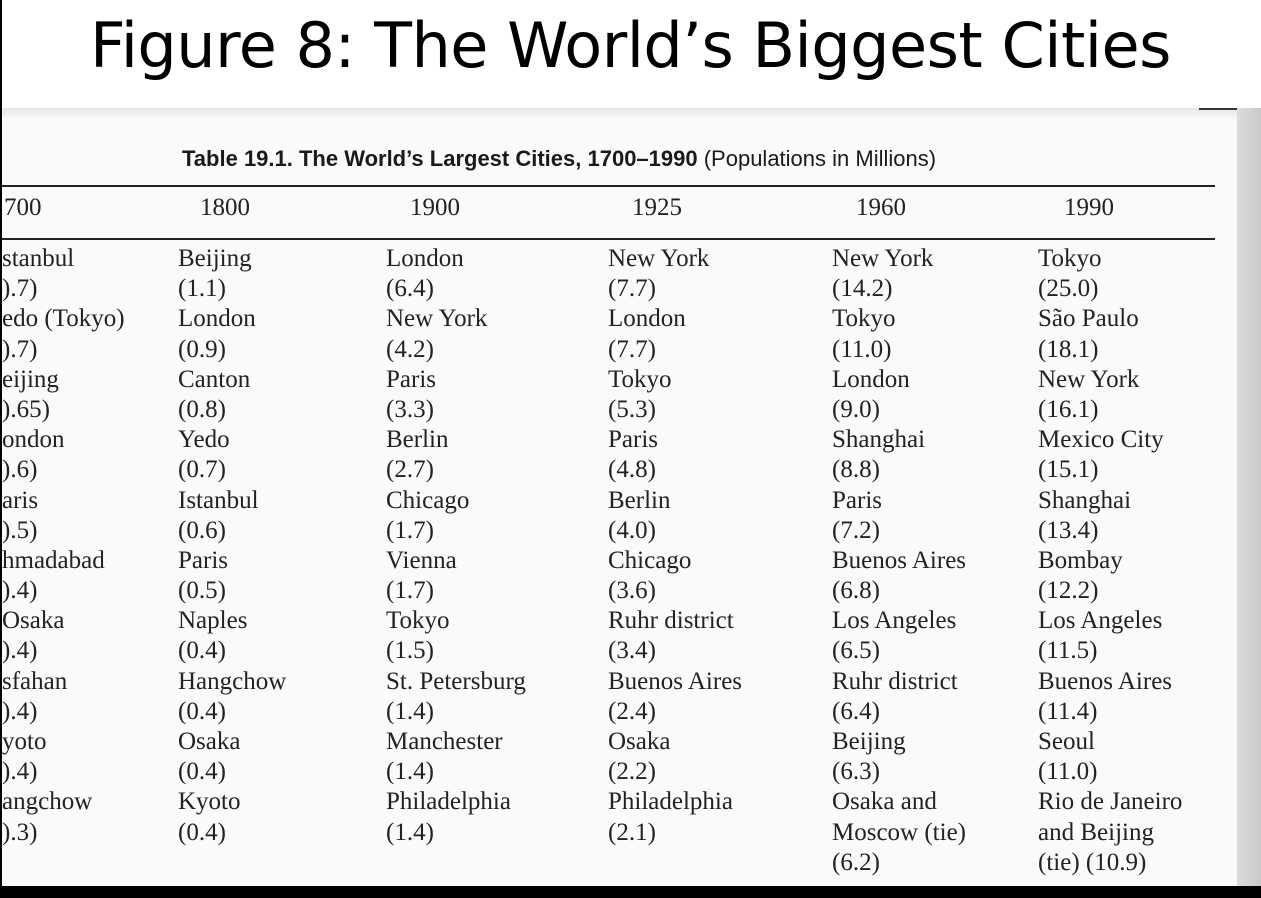 The width and height of the screenshot is (1261, 898). Describe the element at coordinates (1068, 711) in the screenshot. I see `cell: (11.4)` at that location.